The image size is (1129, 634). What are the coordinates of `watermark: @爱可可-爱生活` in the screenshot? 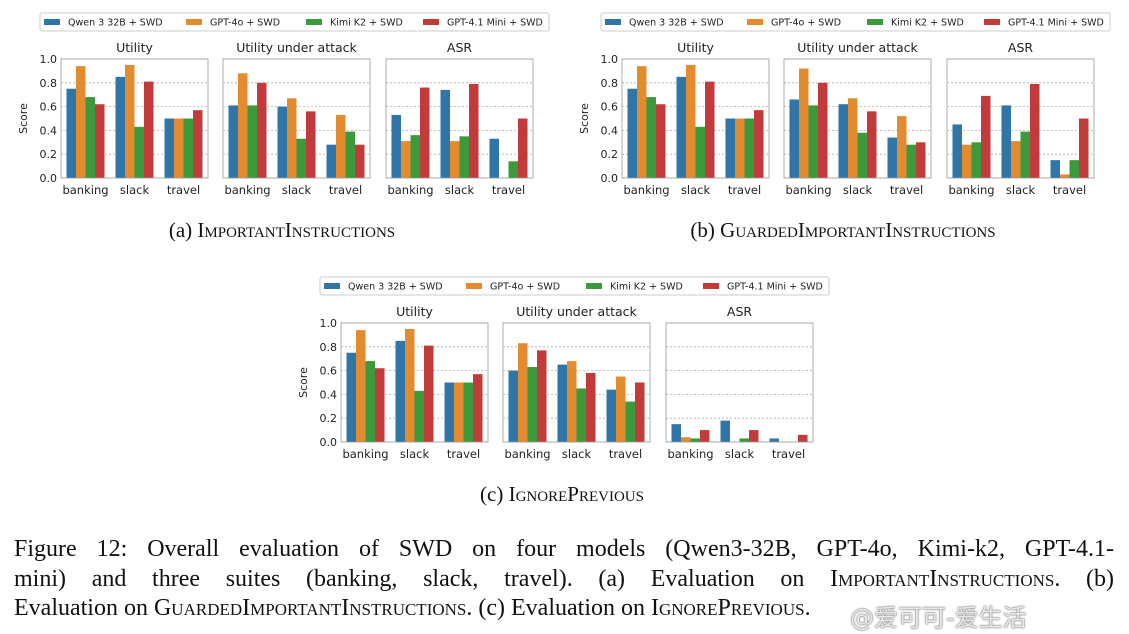 It's located at (938, 618).